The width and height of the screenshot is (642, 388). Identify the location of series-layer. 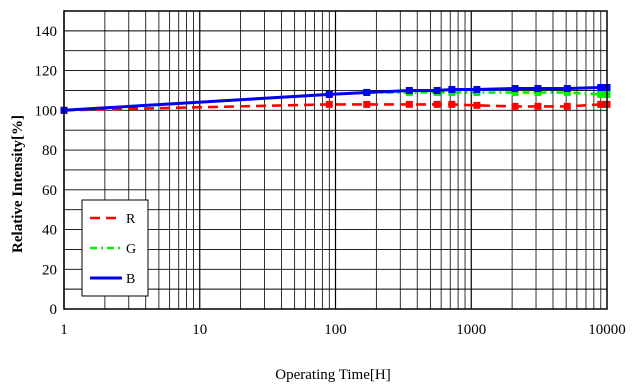
(335, 98).